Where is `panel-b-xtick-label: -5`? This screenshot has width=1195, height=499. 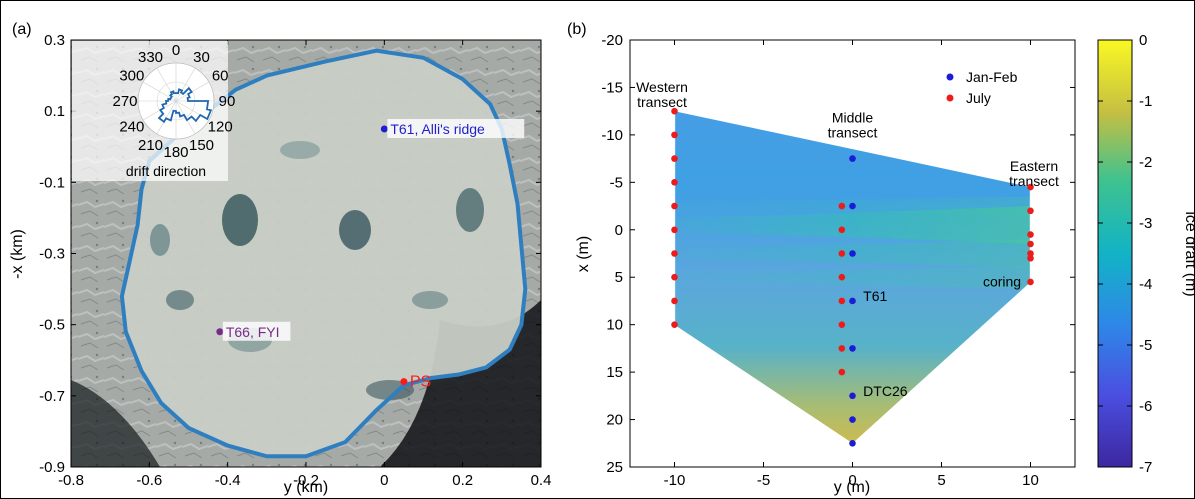
panel-b-xtick-label: -5 is located at coordinates (763, 480).